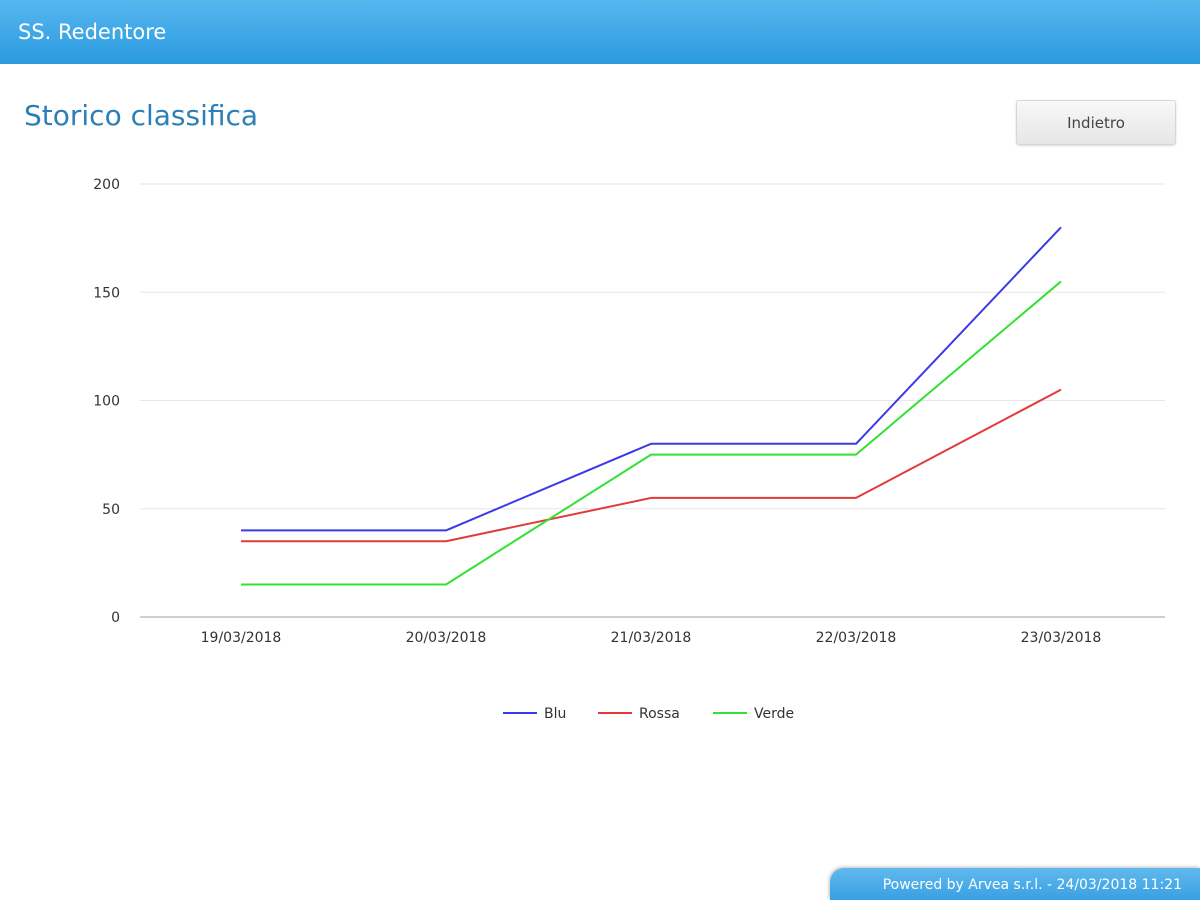  I want to click on page-title: Storico classifica, so click(141, 115).